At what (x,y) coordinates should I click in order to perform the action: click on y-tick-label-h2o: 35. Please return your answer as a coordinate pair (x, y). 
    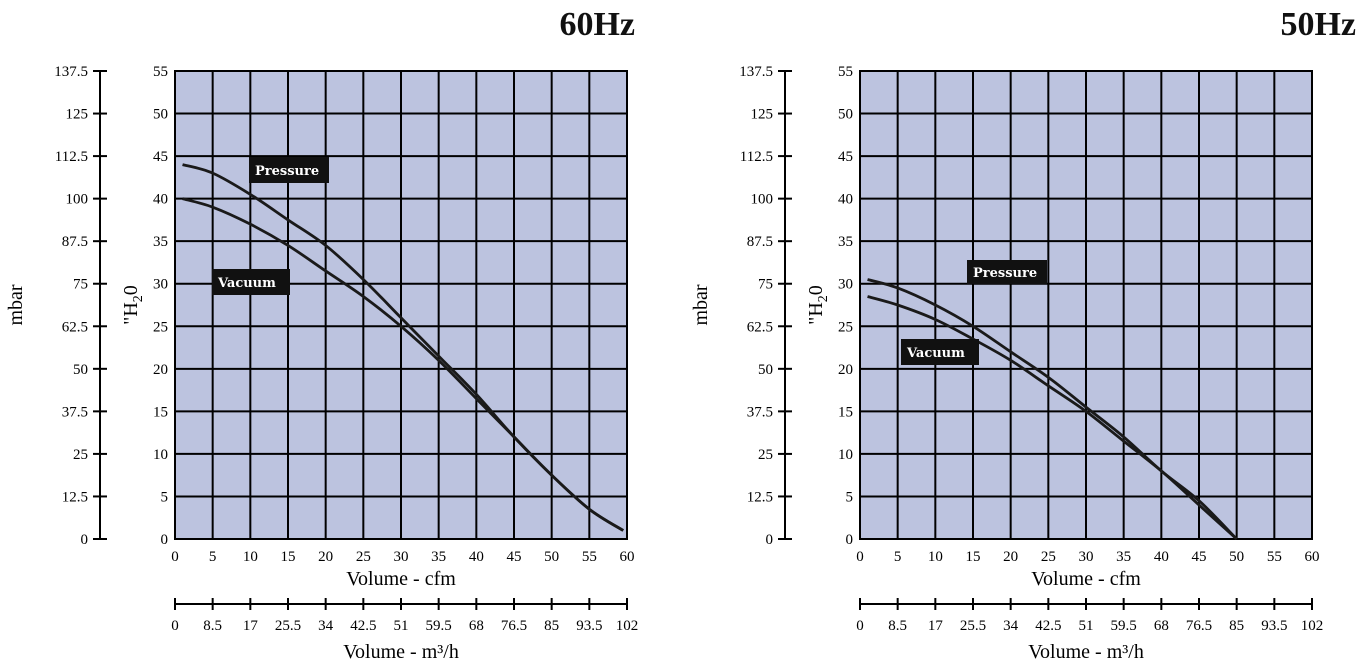
    Looking at the image, I should click on (845, 242).